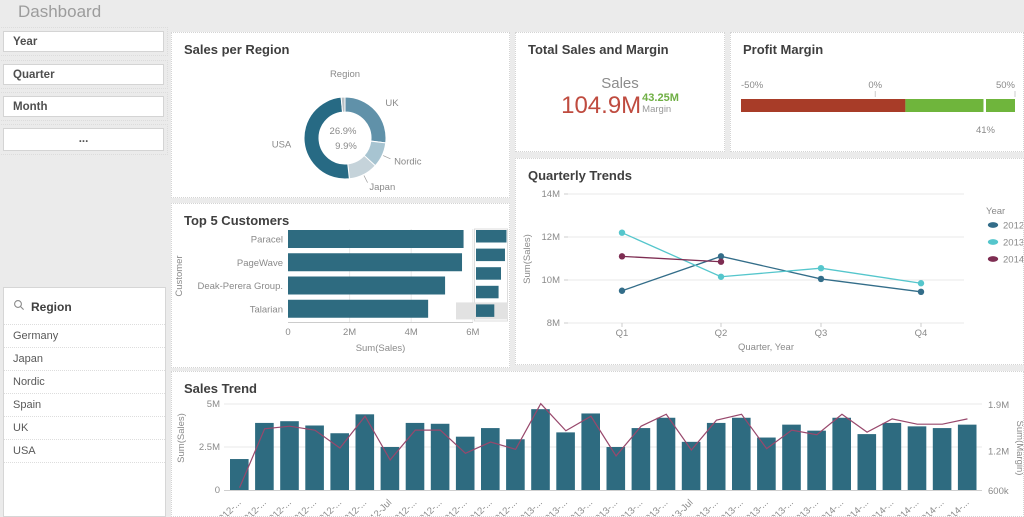  I want to click on list-item-spain: Spain, so click(84, 405).